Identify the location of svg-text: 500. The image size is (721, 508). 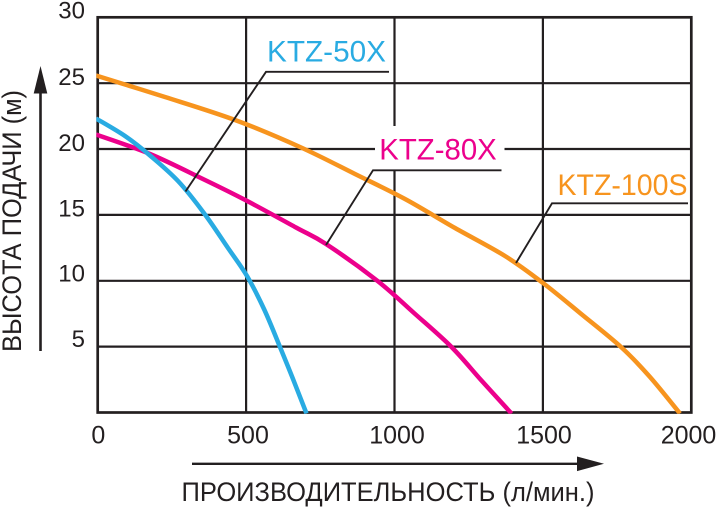
(248, 436).